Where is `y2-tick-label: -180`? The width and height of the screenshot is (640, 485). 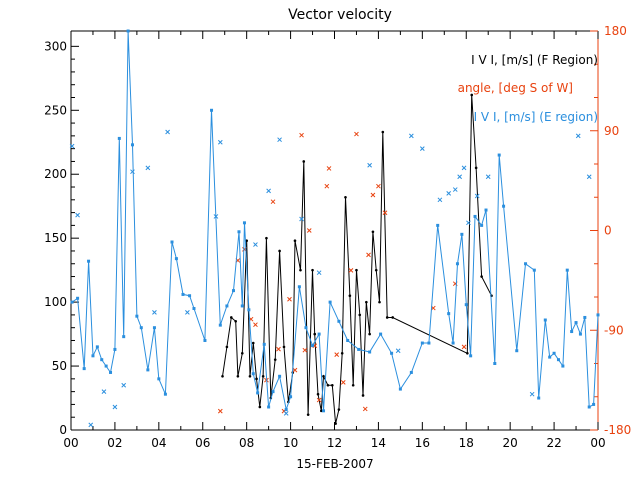
y2-tick-label: -180 is located at coordinates (617, 430).